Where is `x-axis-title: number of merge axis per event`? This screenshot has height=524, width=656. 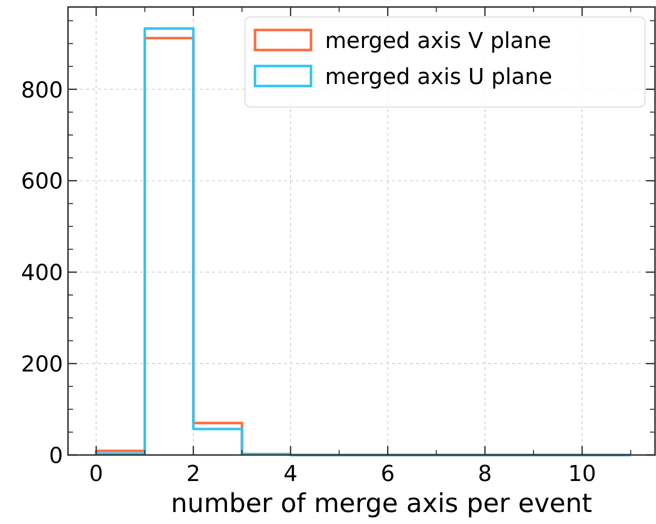 x-axis-title: number of merge axis per event is located at coordinates (381, 504).